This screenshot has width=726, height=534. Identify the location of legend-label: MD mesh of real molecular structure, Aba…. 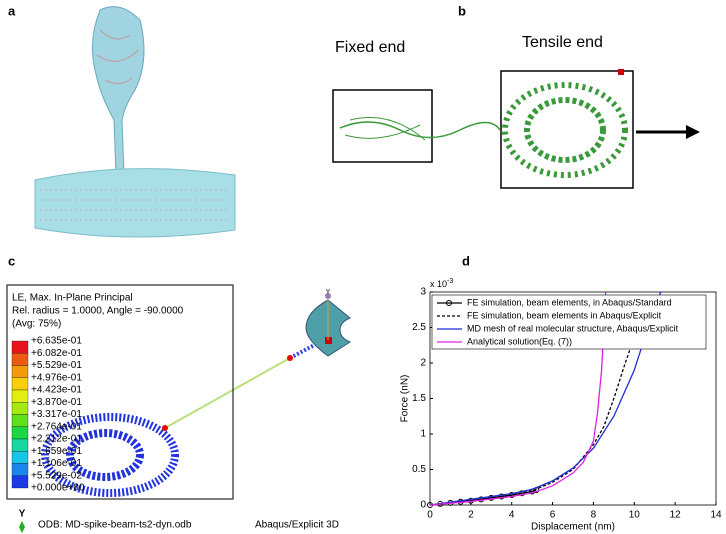
(573, 328).